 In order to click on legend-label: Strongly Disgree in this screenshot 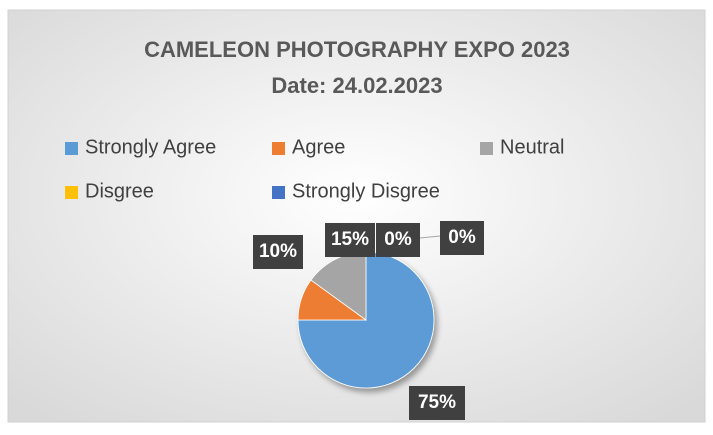, I will do `click(366, 191)`.